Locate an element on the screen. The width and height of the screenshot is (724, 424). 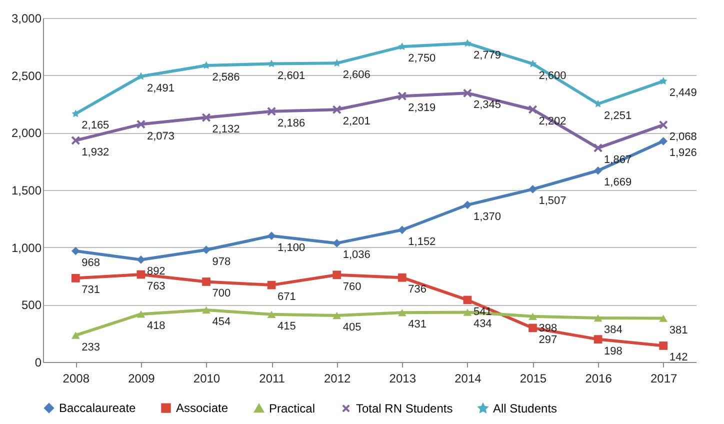
data-label: 978 is located at coordinates (221, 262).